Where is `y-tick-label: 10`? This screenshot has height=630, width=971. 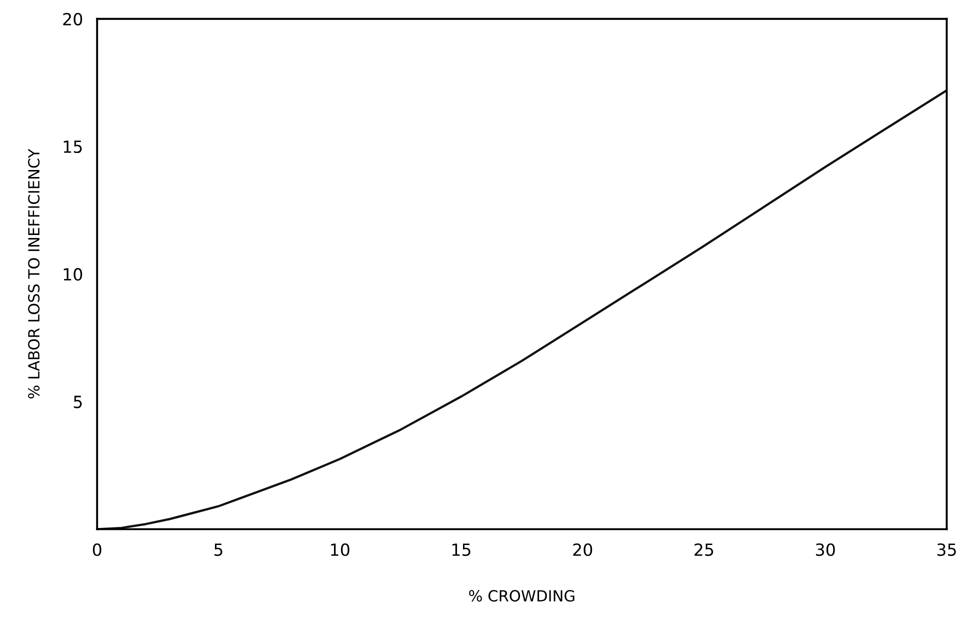 y-tick-label: 10 is located at coordinates (73, 274).